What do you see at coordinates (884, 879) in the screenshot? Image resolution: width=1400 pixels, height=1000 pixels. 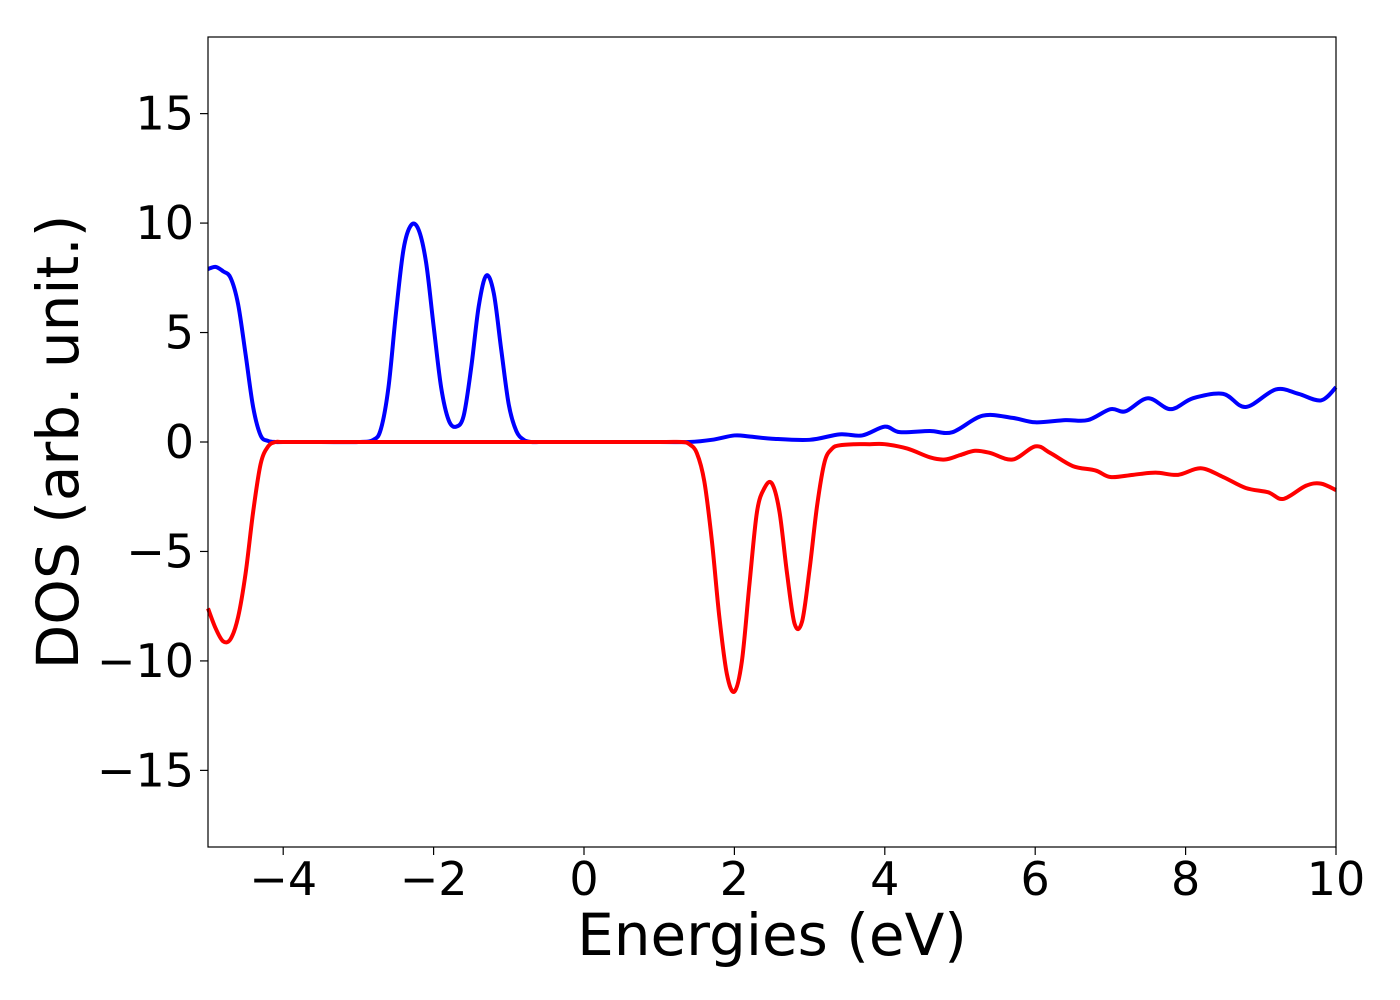 I see `x-tick-label: 4` at bounding box center [884, 879].